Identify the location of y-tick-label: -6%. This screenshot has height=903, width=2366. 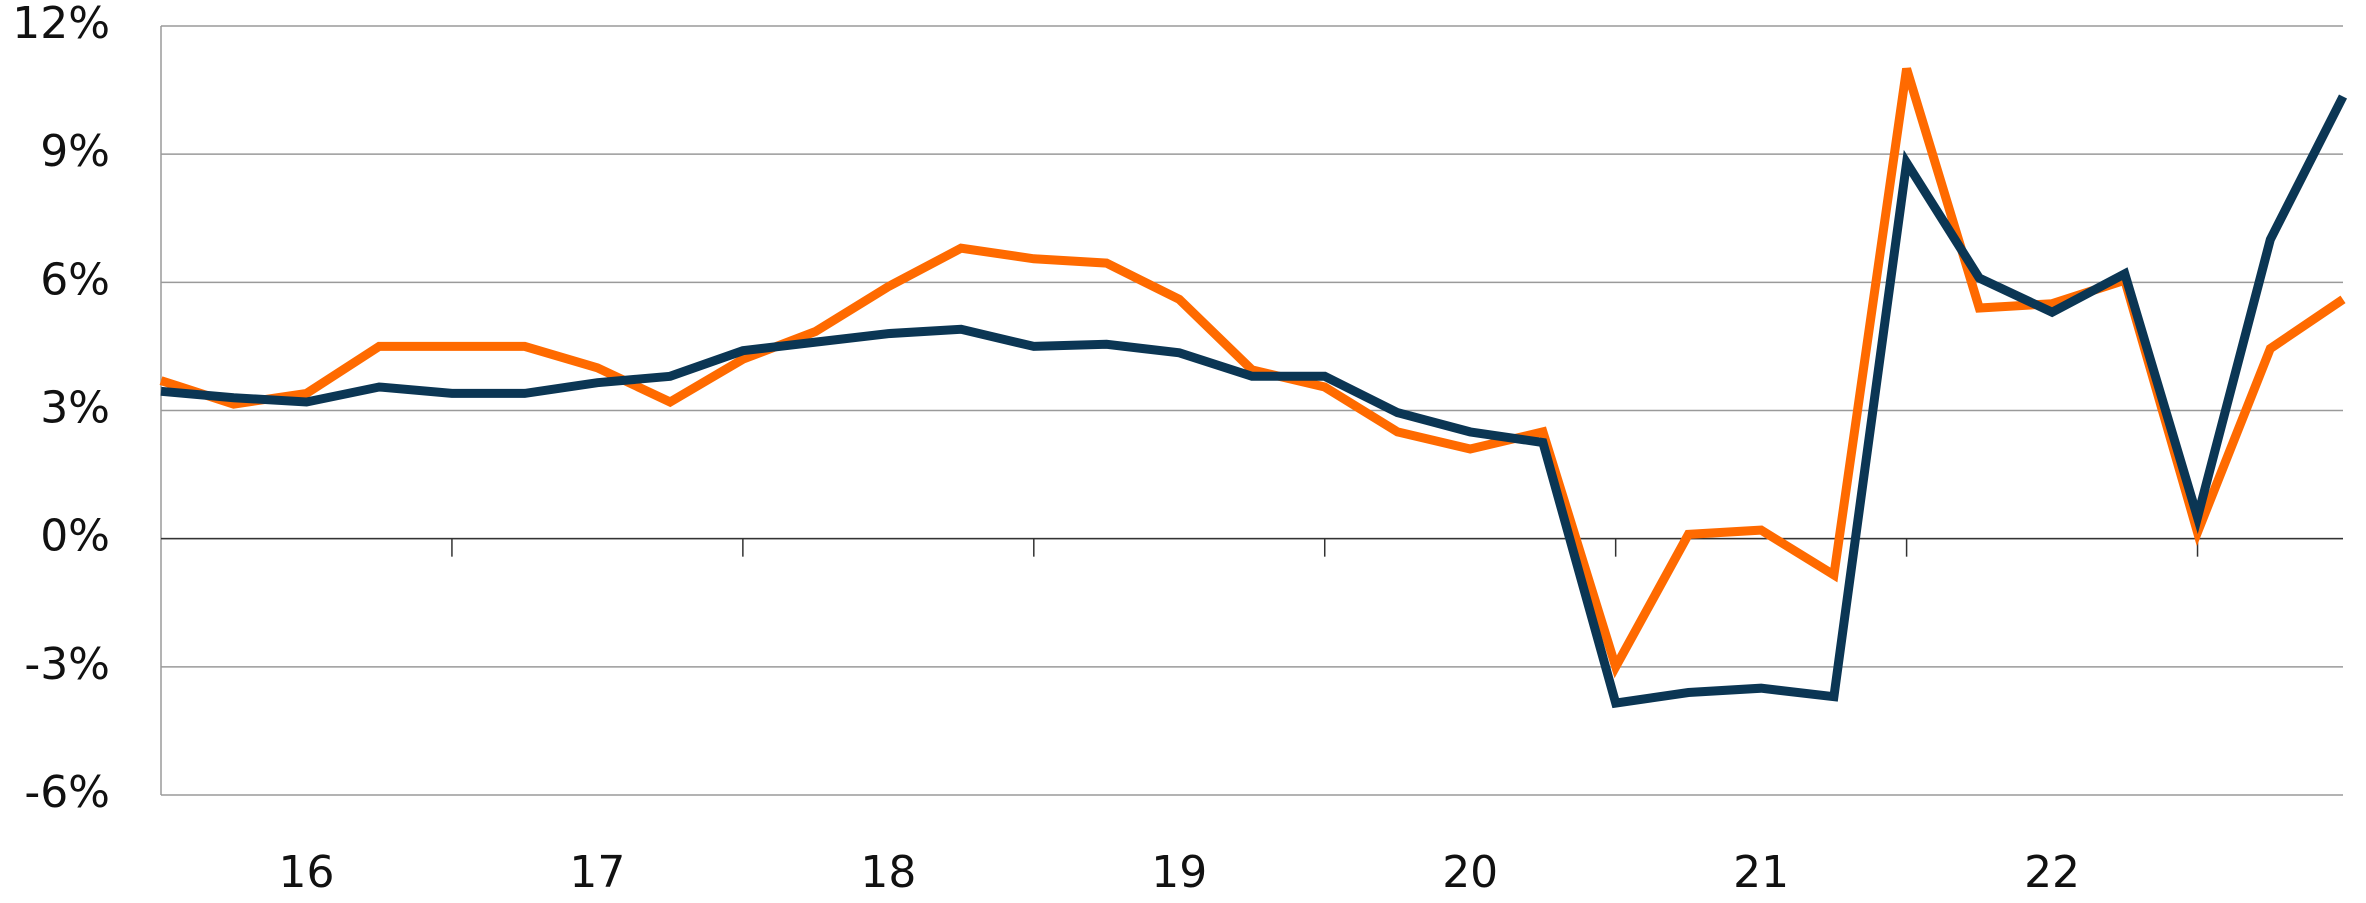
(67, 792).